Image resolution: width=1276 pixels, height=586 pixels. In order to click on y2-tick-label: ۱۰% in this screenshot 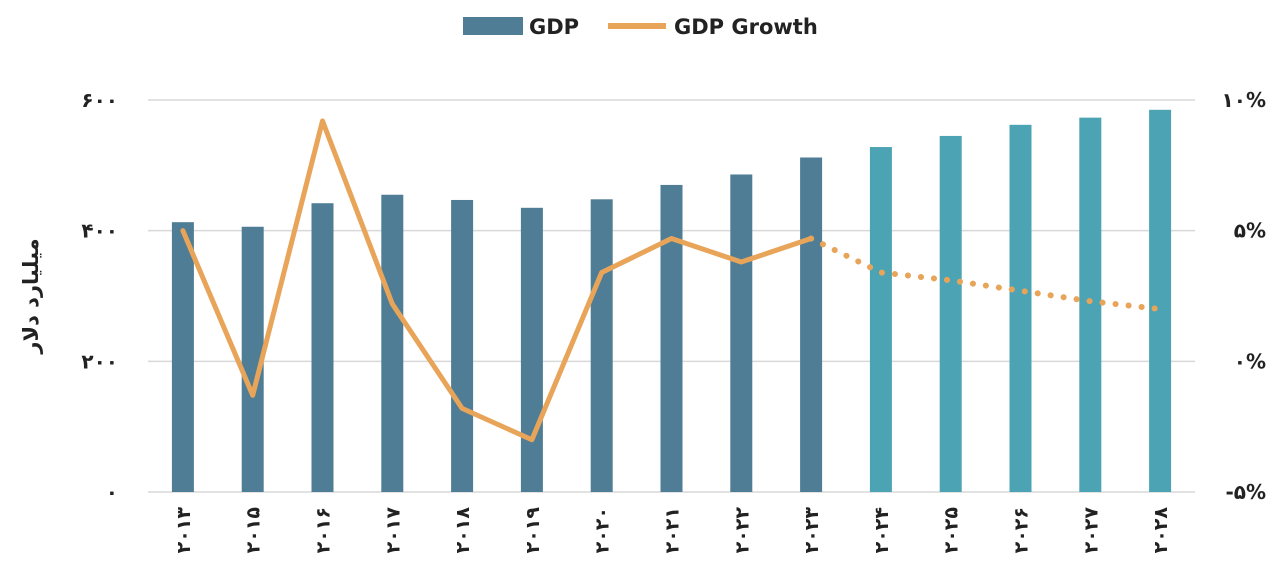, I will do `click(1244, 100)`.